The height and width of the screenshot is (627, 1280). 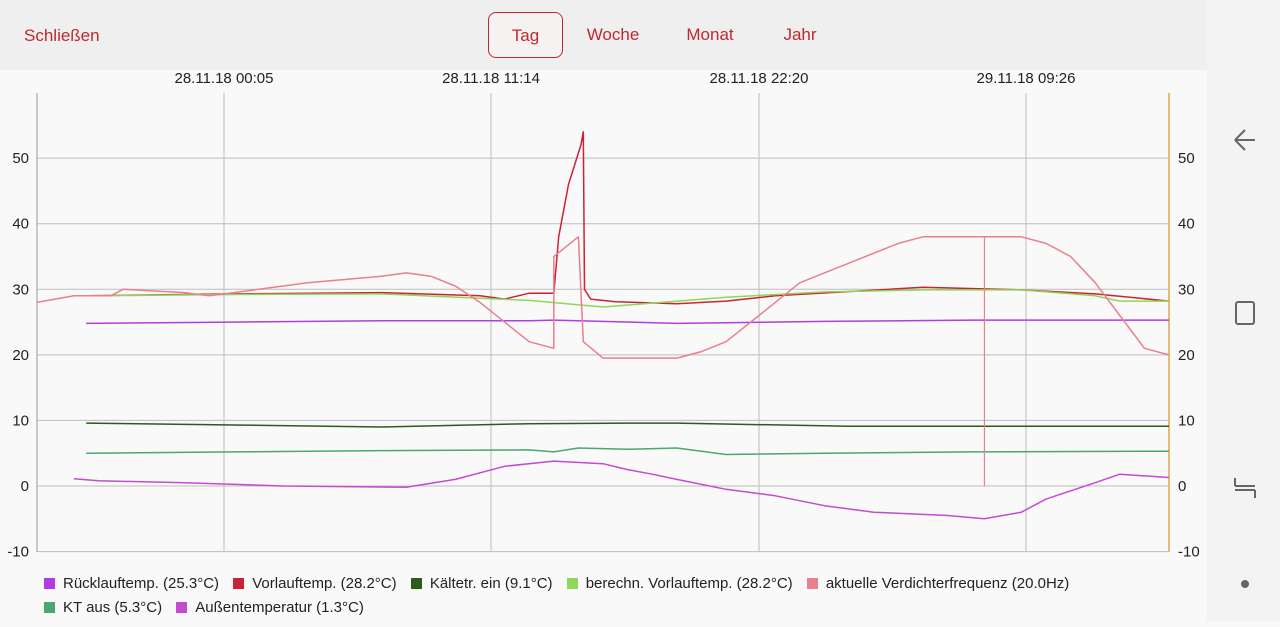 What do you see at coordinates (1186, 289) in the screenshot?
I see `y-tick-label-right: 30` at bounding box center [1186, 289].